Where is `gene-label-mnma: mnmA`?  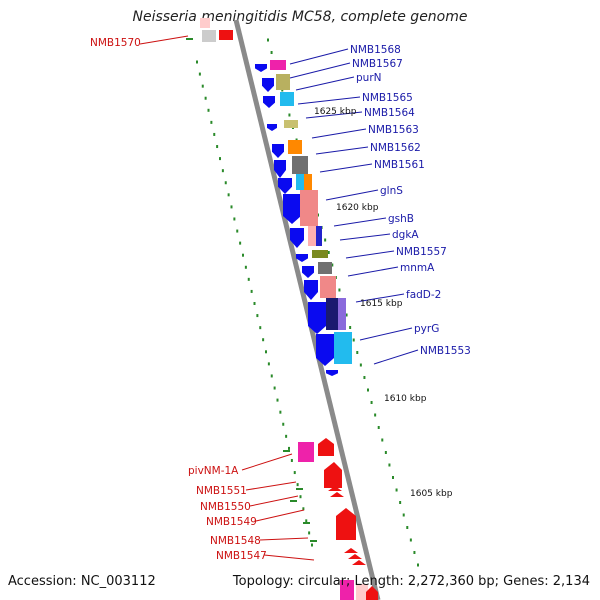
gene-label-mnma: mnmA is located at coordinates (417, 268).